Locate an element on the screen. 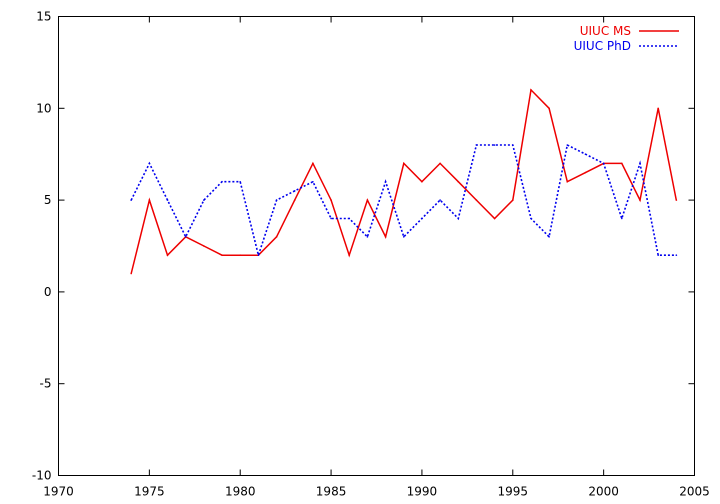 The image size is (720, 504). x-tick-label: 1985 is located at coordinates (331, 492).